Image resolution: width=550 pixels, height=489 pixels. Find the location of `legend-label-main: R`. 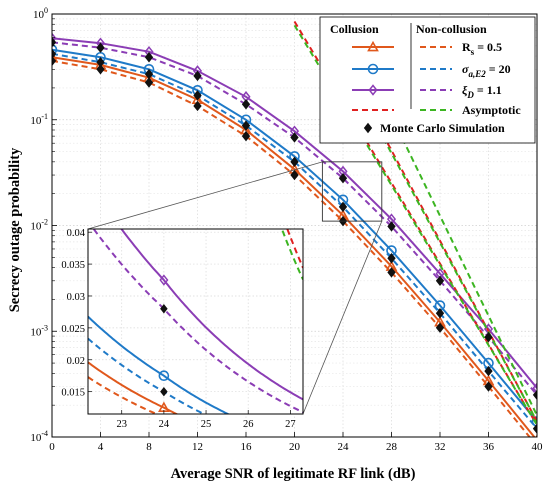

legend-label-main: R is located at coordinates (466, 47).